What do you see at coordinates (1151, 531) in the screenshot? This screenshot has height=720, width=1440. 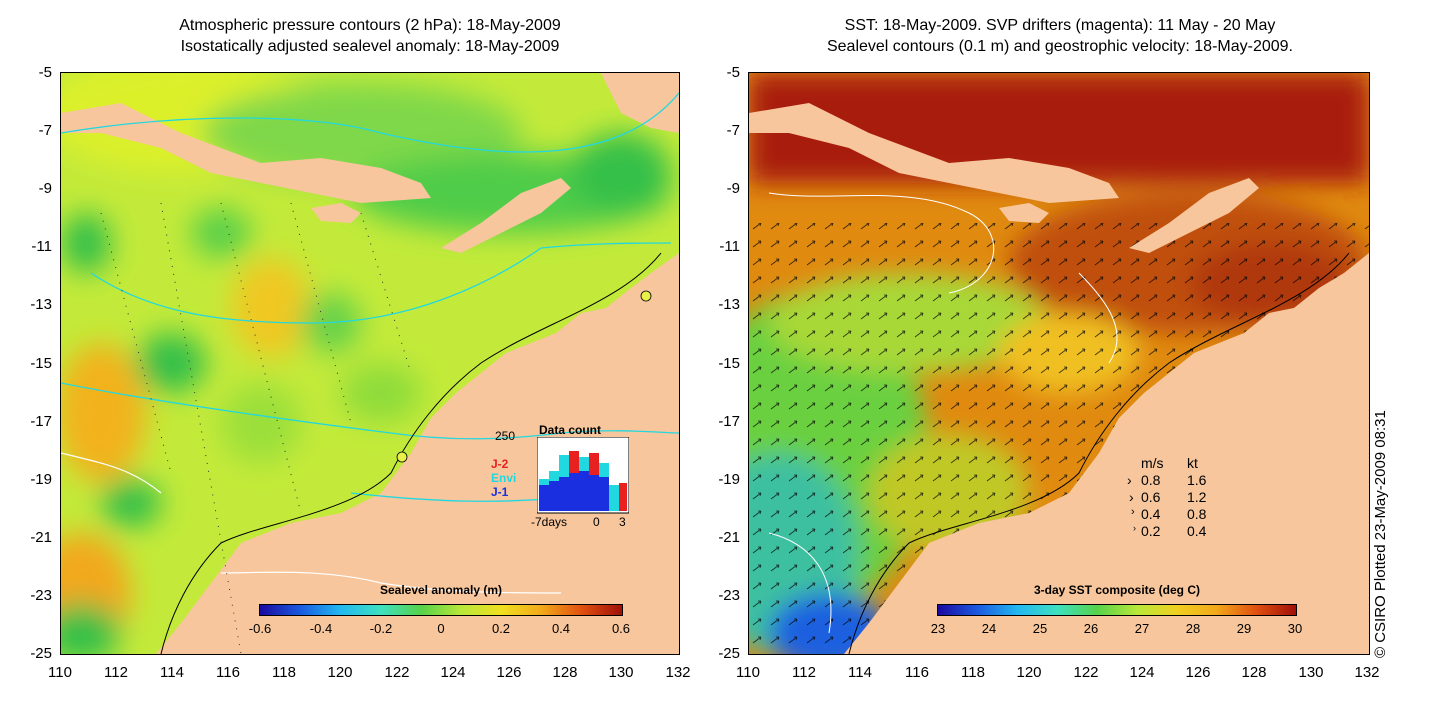 I see `legend-ms-value: 0.2` at bounding box center [1151, 531].